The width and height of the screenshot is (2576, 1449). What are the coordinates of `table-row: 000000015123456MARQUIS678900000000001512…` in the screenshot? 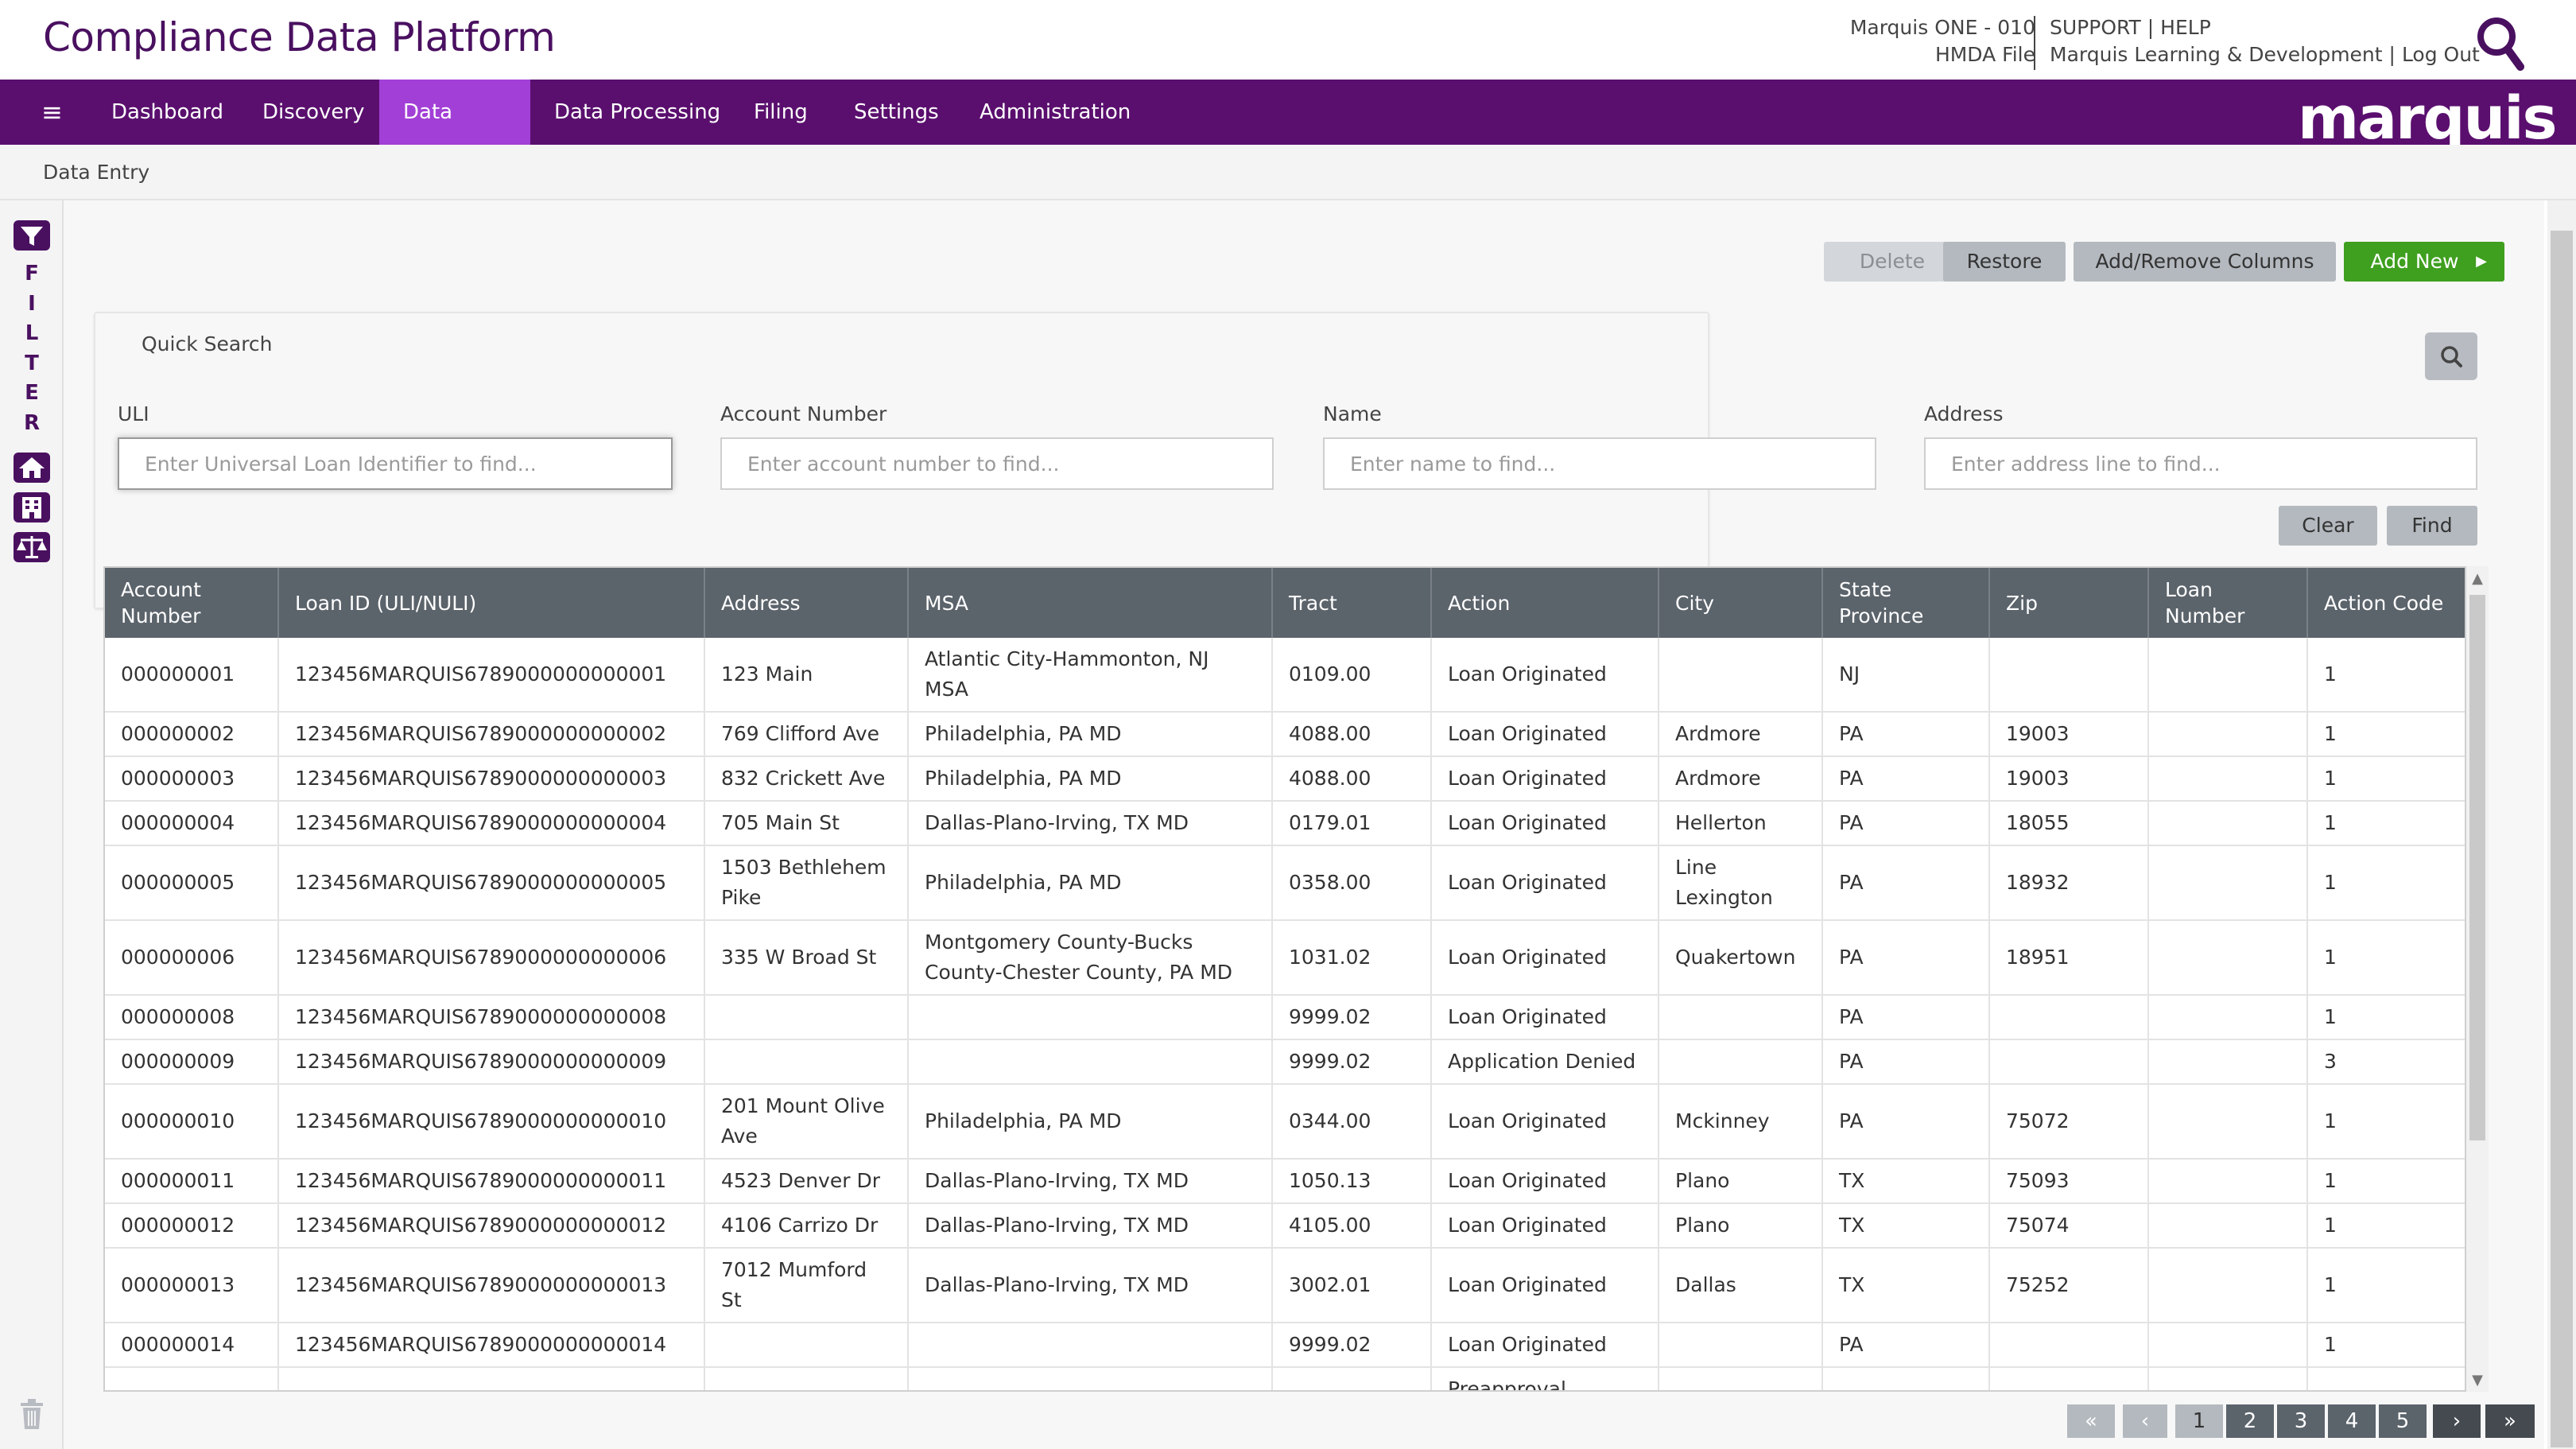 It's located at (1285, 1378).